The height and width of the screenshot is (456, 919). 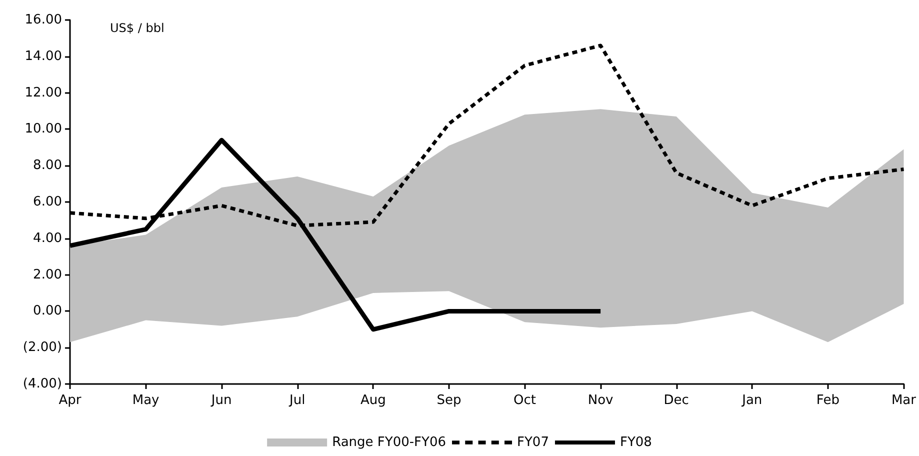 What do you see at coordinates (43, 20) in the screenshot?
I see `y-tick-label: 16.00` at bounding box center [43, 20].